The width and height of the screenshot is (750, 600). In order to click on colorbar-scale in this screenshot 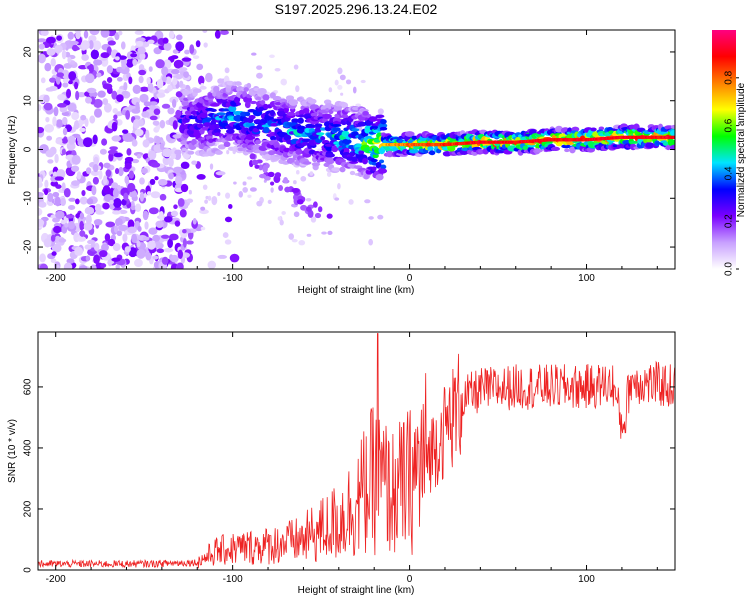, I will do `click(724, 149)`.